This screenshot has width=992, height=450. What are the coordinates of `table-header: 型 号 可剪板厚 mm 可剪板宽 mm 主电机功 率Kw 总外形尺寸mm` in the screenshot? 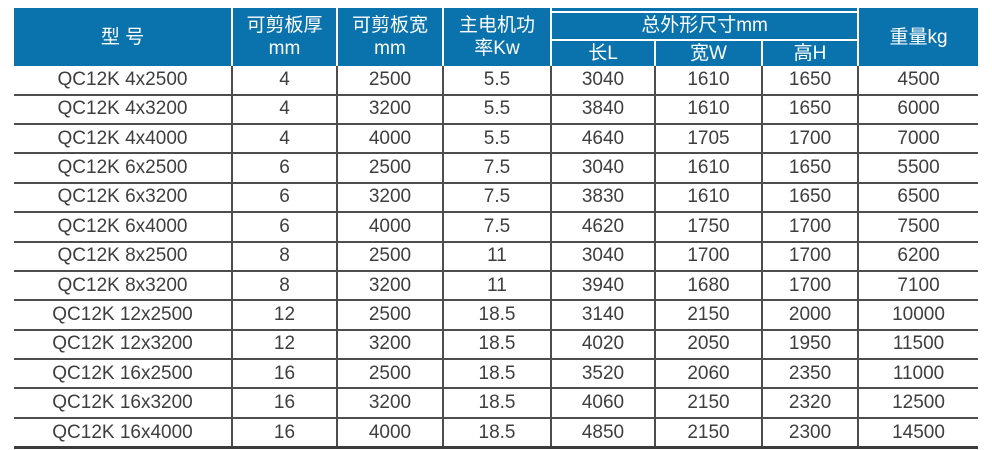 It's located at (496, 37).